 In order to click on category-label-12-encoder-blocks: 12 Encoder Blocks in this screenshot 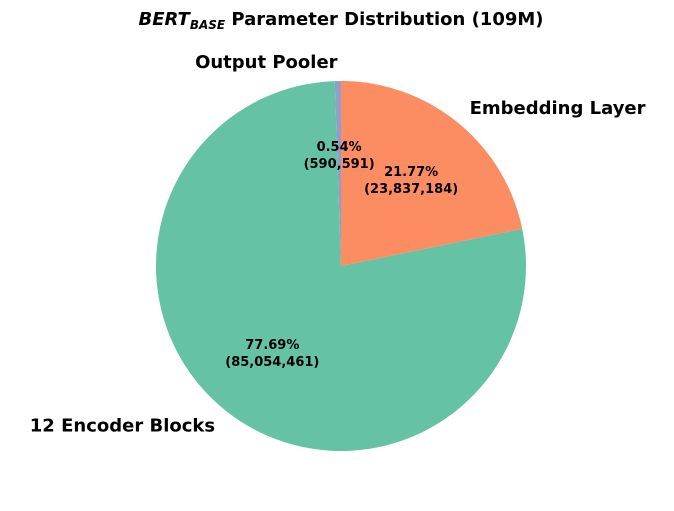, I will do `click(122, 425)`.